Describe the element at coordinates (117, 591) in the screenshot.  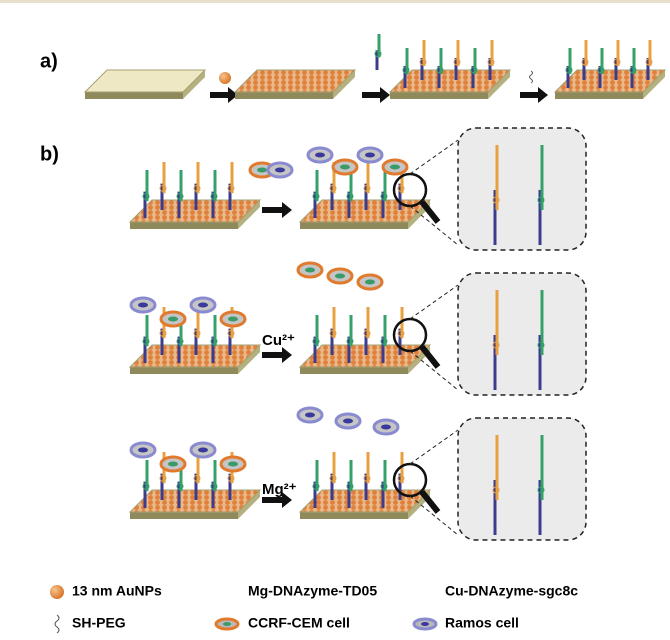
I see `legend-label: 13 nm AuNPs` at that location.